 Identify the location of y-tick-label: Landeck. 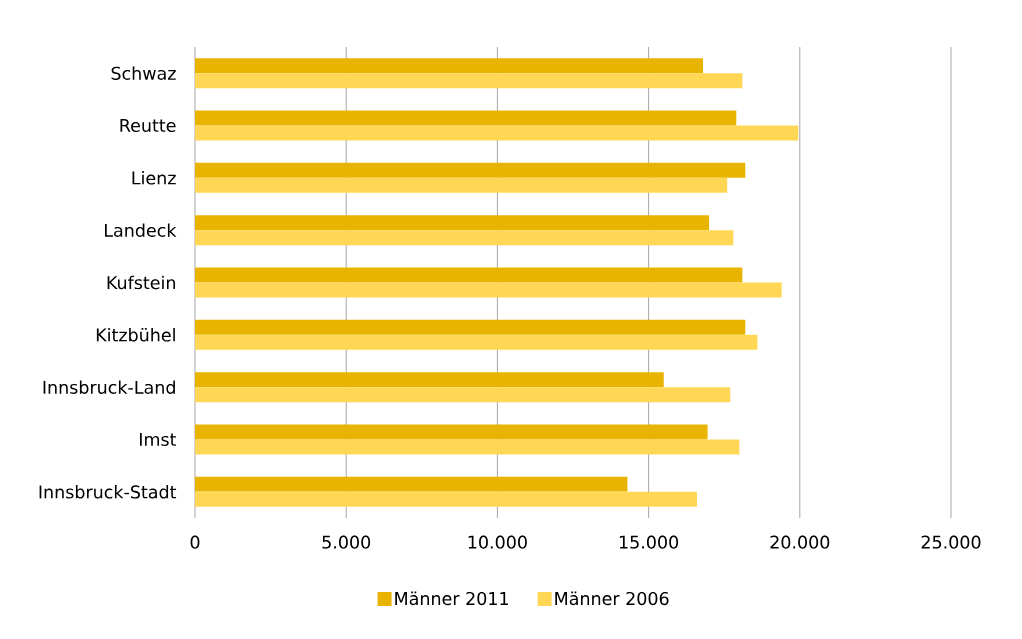
(141, 230).